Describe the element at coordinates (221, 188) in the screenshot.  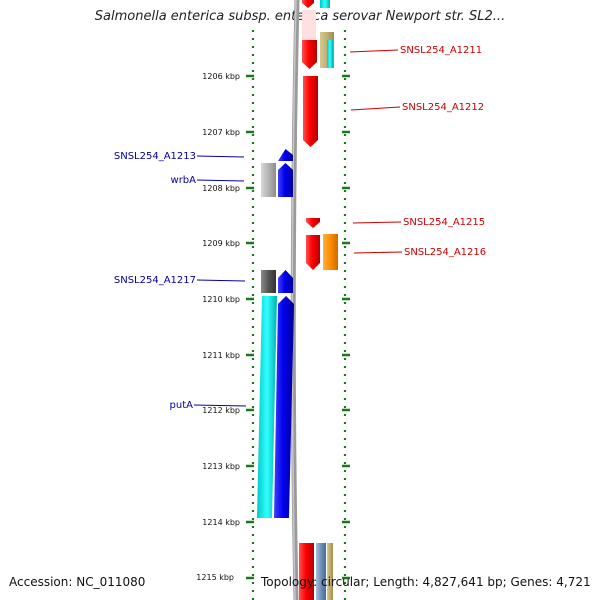
I see `tick-label-1208: 1208 kbp` at that location.